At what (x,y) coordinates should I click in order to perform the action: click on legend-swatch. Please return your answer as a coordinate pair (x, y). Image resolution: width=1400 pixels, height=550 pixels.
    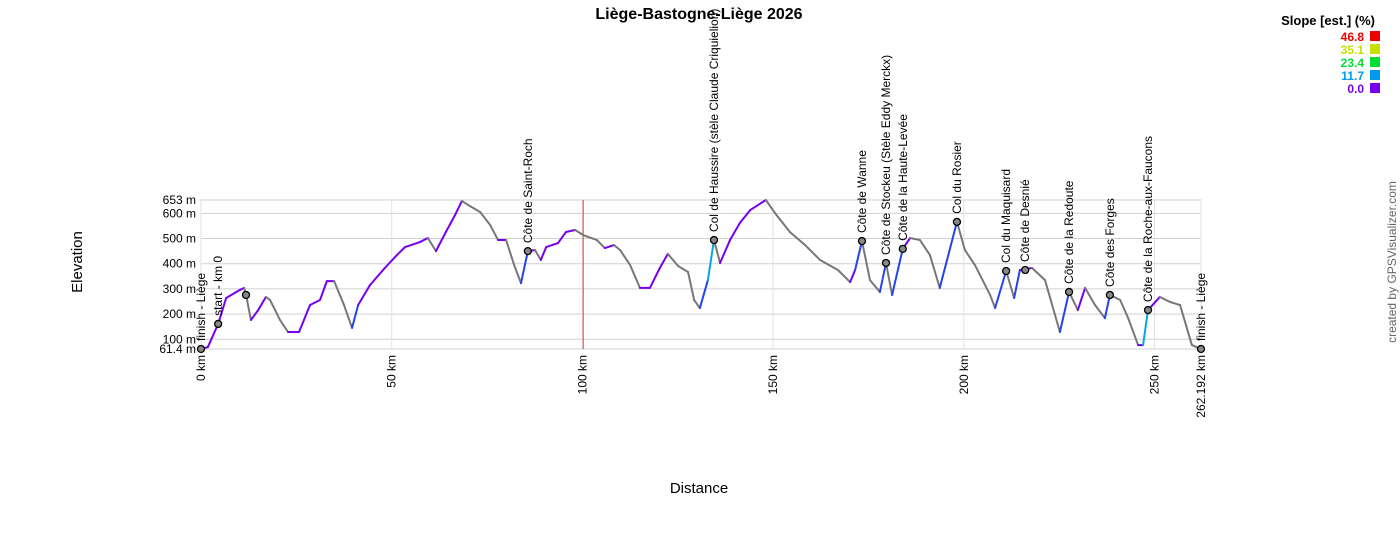
    Looking at the image, I should click on (1375, 88).